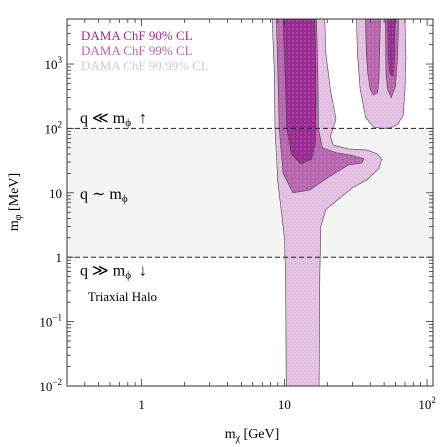 The image size is (440, 447). Describe the element at coordinates (15, 202) in the screenshot. I see `y-axis-title: mφ [MeV]` at that location.